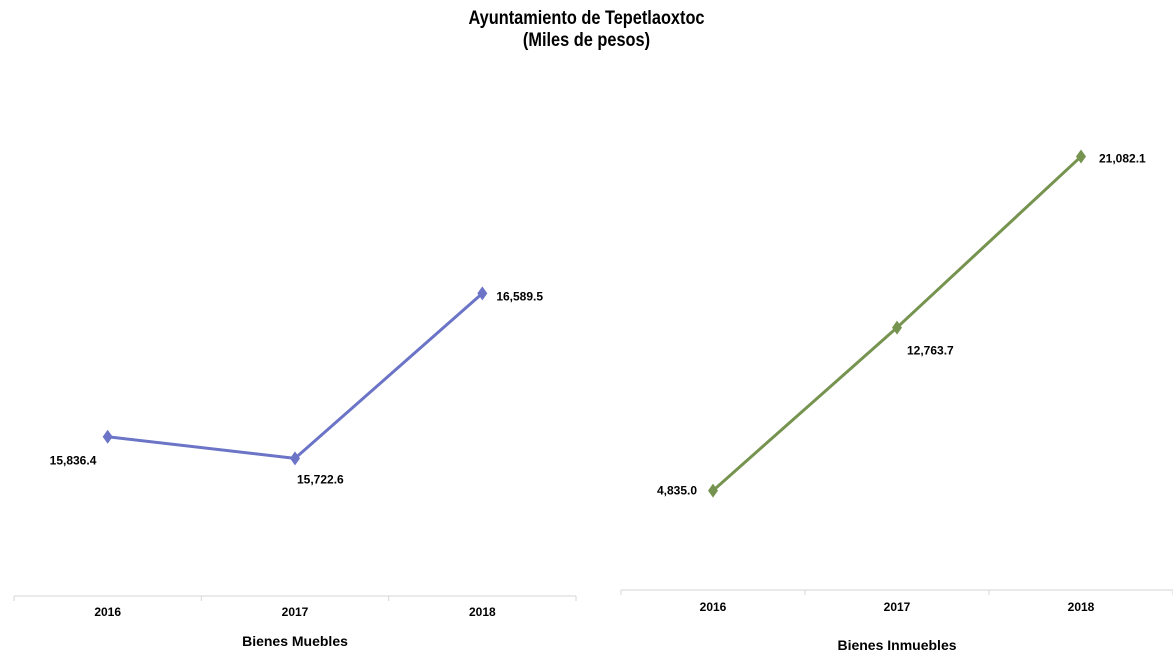 This screenshot has height=652, width=1173. Describe the element at coordinates (295, 376) in the screenshot. I see `series-line-bienes-muebles` at that location.